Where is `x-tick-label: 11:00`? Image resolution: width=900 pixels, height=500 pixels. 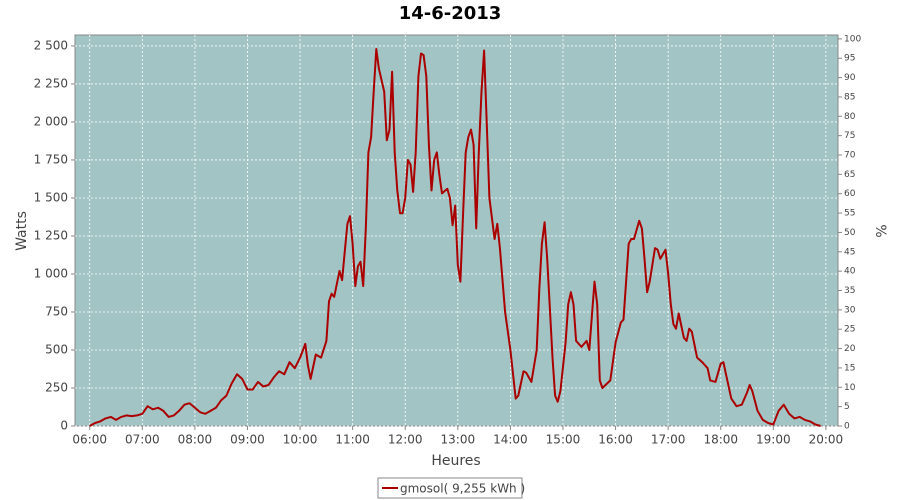
x-tick-label: 11:00 is located at coordinates (352, 440).